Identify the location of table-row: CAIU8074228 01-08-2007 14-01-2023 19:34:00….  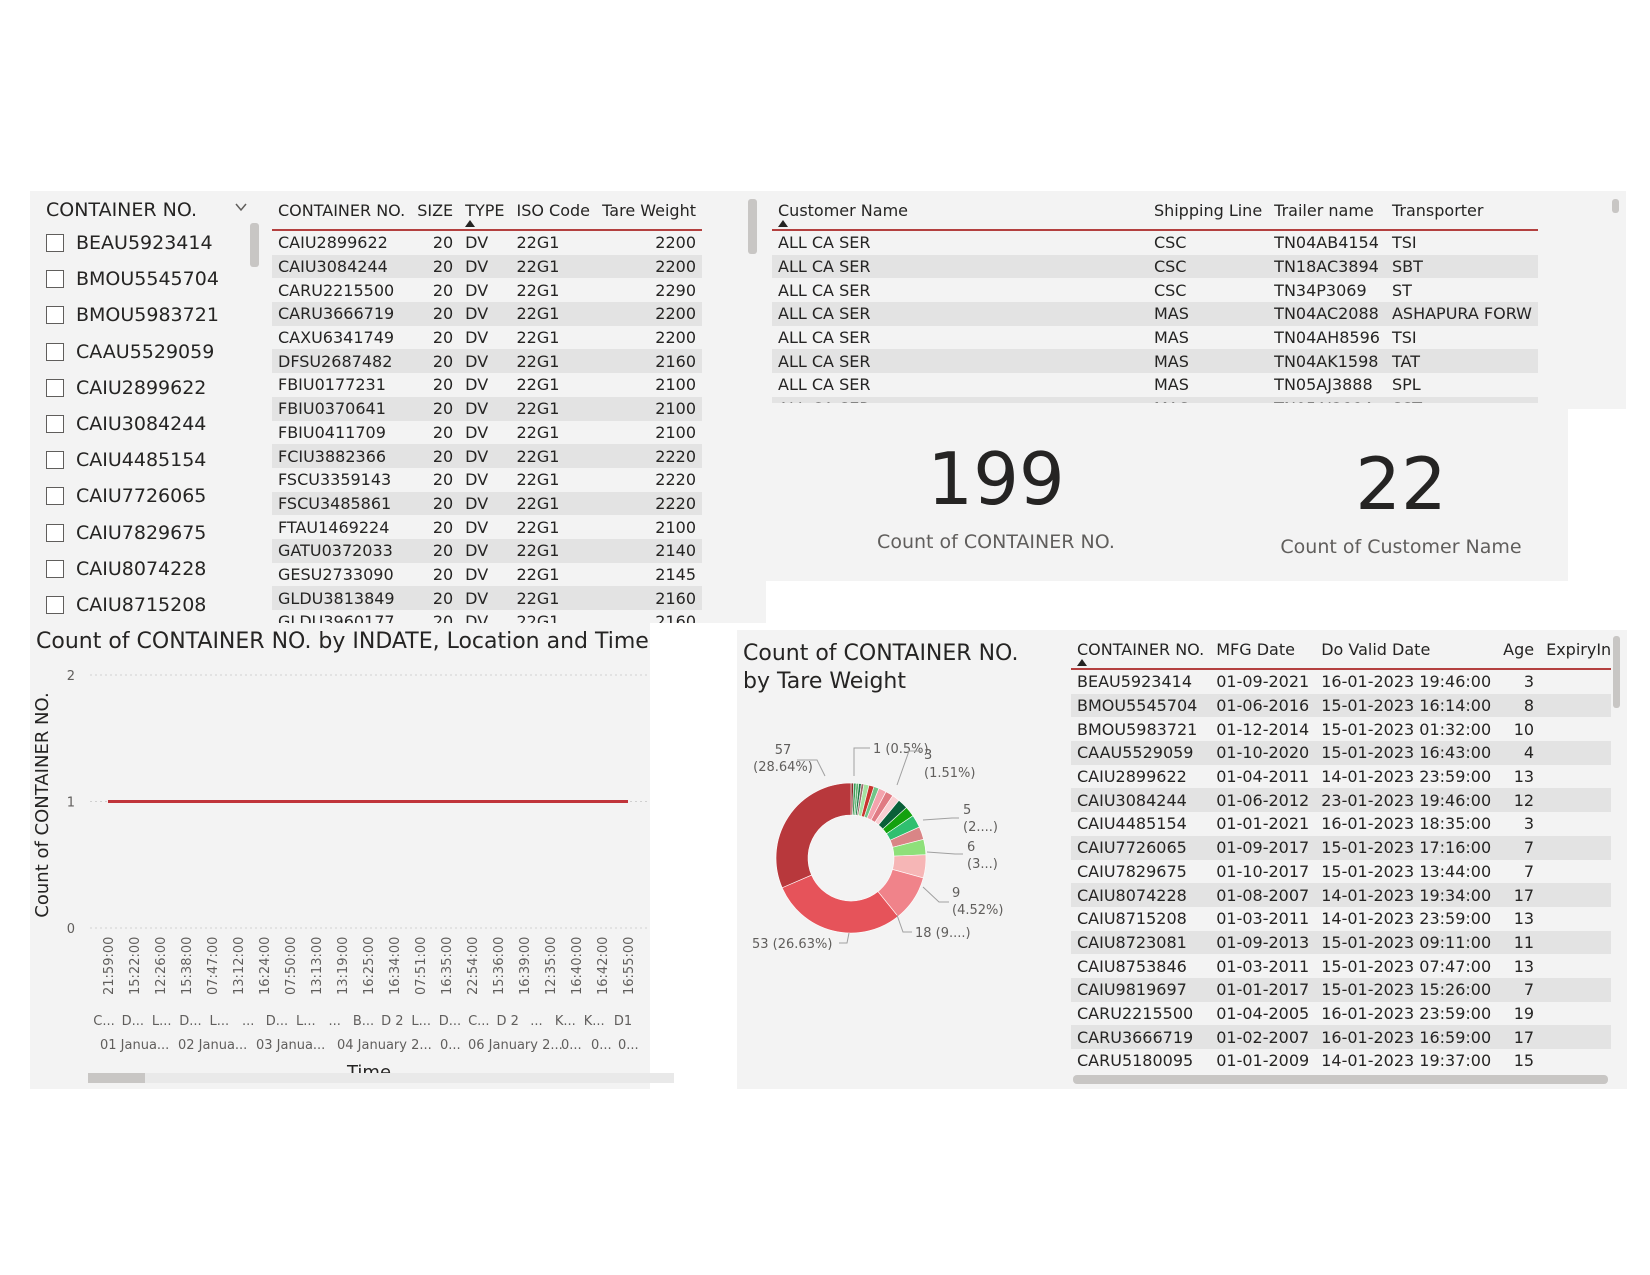
(1341, 895).